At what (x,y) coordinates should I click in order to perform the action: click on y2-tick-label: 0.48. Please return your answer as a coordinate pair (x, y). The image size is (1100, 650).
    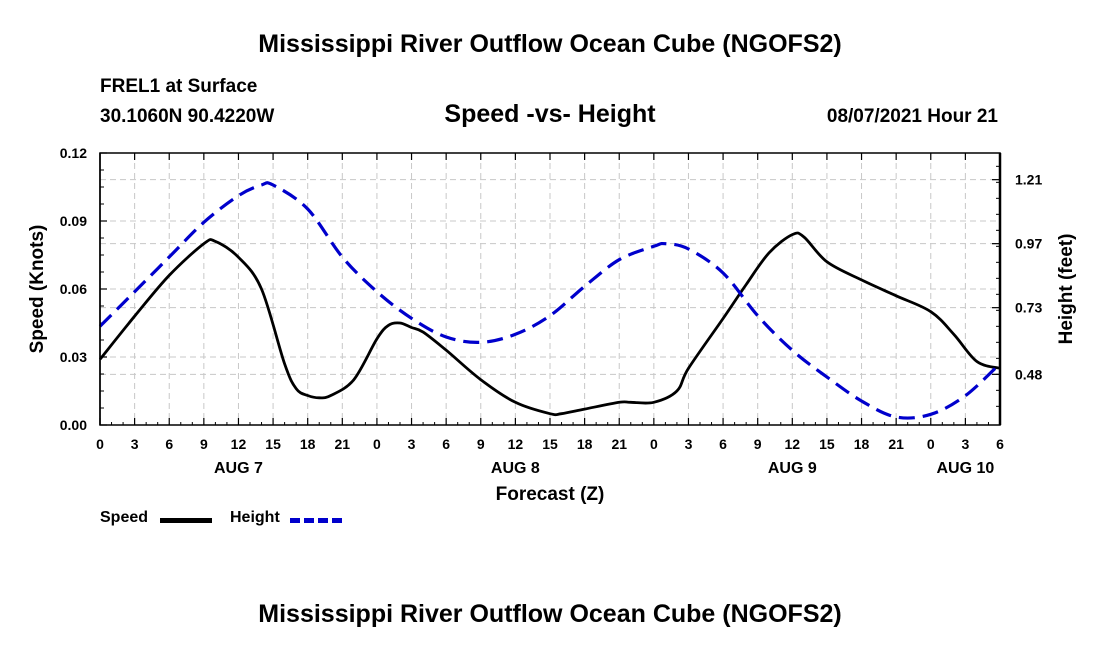
    Looking at the image, I should click on (1028, 374).